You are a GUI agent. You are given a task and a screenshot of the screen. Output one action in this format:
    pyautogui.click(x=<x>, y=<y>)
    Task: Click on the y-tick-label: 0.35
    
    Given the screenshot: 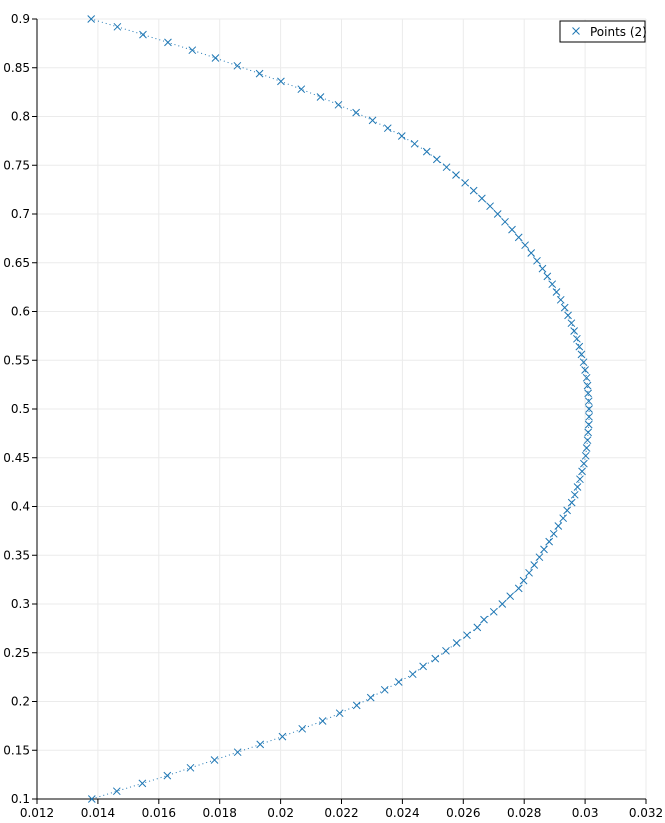 What is the action you would take?
    pyautogui.click(x=16, y=555)
    